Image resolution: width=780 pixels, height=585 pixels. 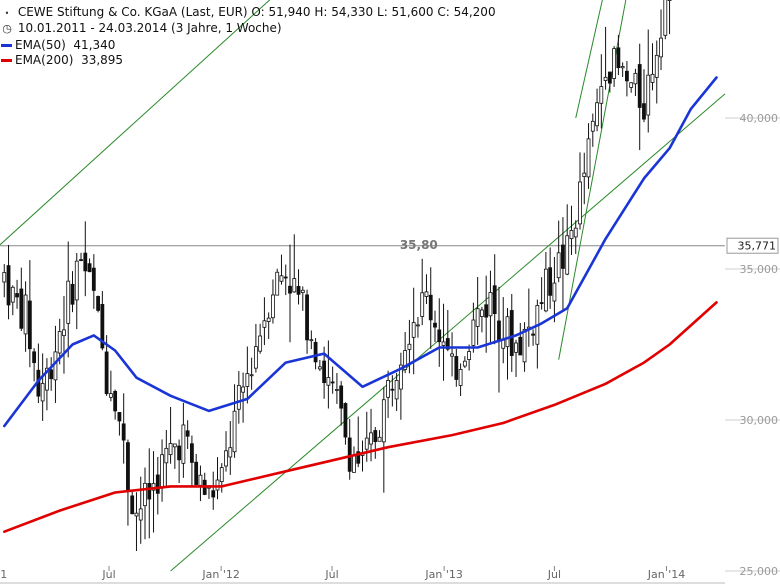 I want to click on chart-bars-icon: ᭼, so click(x=7, y=12).